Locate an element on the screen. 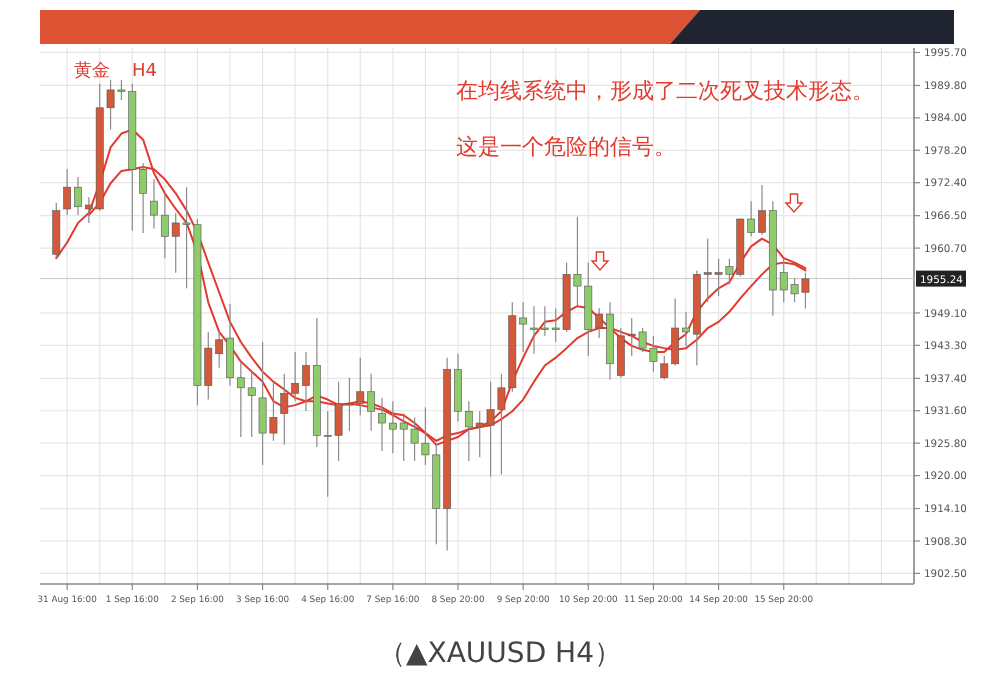 This screenshot has width=998, height=688. text: H4 is located at coordinates (145, 72).